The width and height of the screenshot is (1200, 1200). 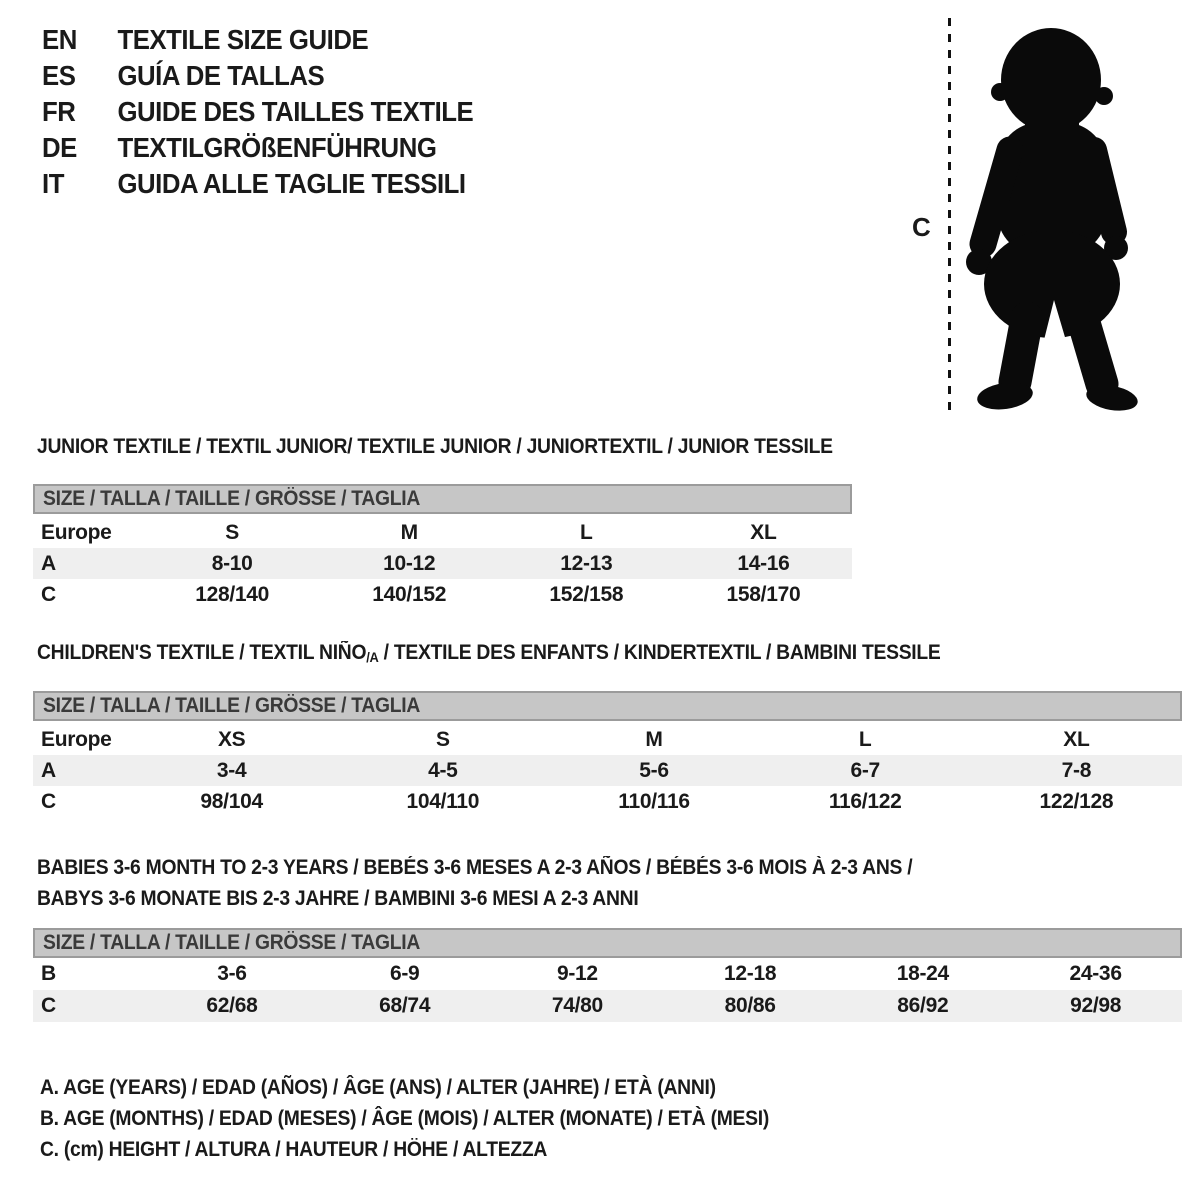 What do you see at coordinates (202, 652) in the screenshot?
I see `children-title-main: CHILDREN'S TEXTILE / TEXTIL NIÑO` at bounding box center [202, 652].